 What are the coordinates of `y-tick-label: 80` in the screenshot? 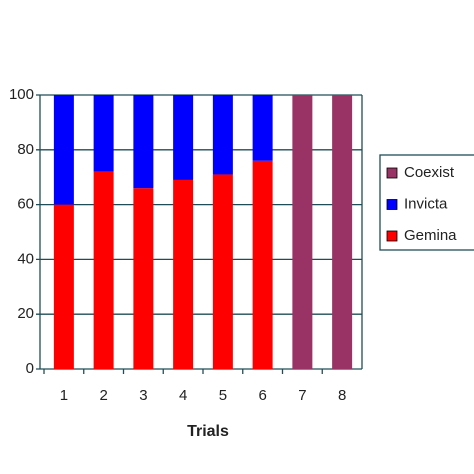 It's located at (25, 149).